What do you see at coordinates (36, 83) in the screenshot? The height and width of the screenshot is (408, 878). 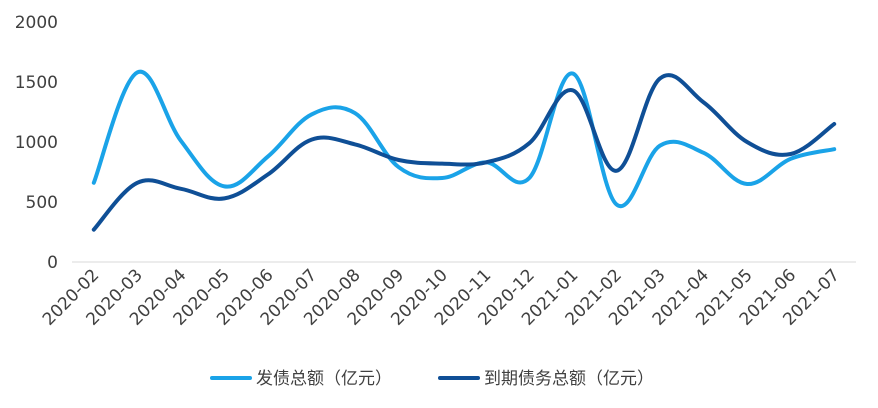 I see `y-tick-label: 1500` at bounding box center [36, 83].